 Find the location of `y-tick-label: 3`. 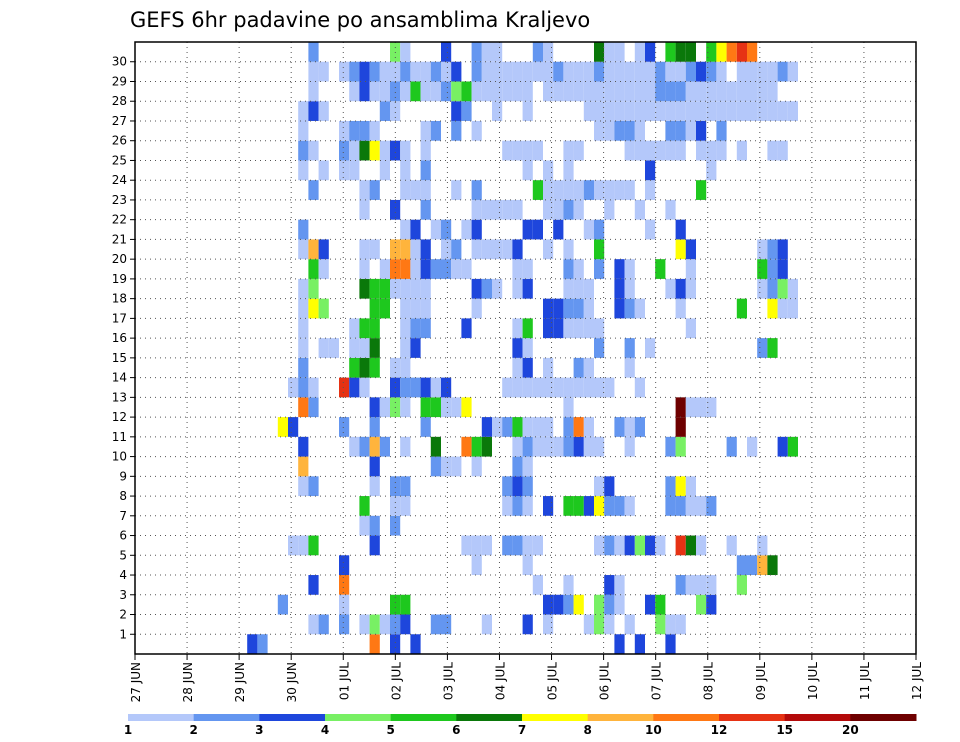

y-tick-label: 3 is located at coordinates (123, 595).